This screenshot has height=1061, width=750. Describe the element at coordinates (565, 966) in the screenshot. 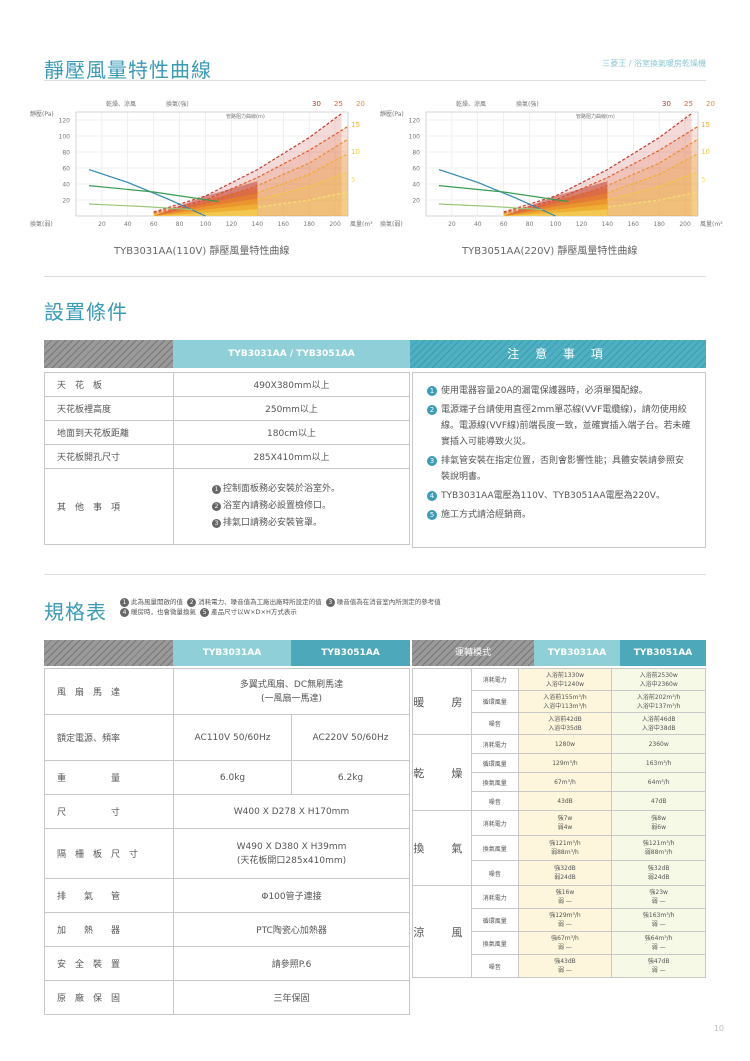

I see `mode-value: 強43dB 弱 —` at that location.